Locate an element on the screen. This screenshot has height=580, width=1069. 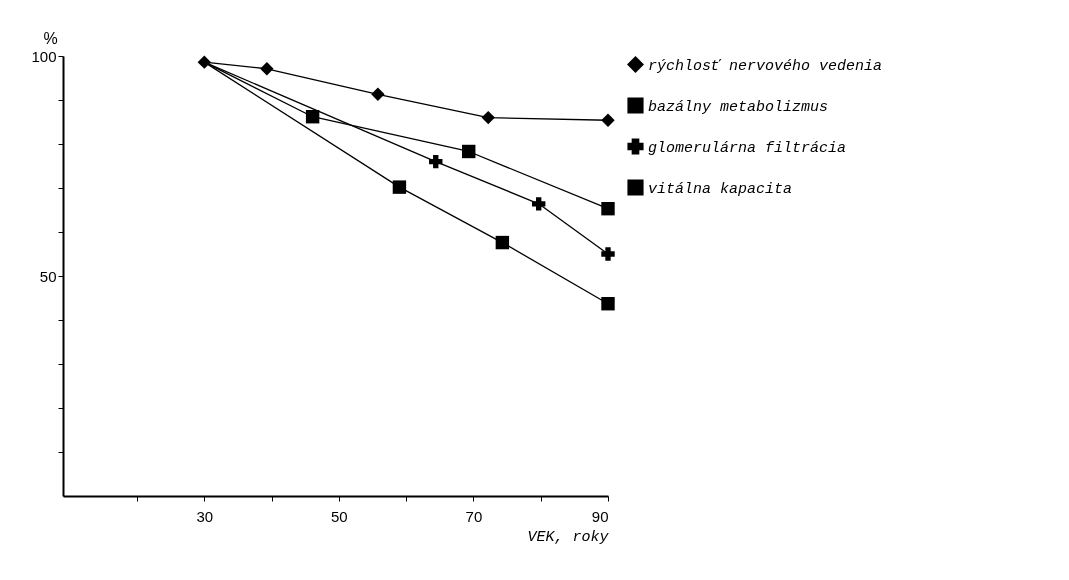
x-tick-label: 50 is located at coordinates (339, 516).